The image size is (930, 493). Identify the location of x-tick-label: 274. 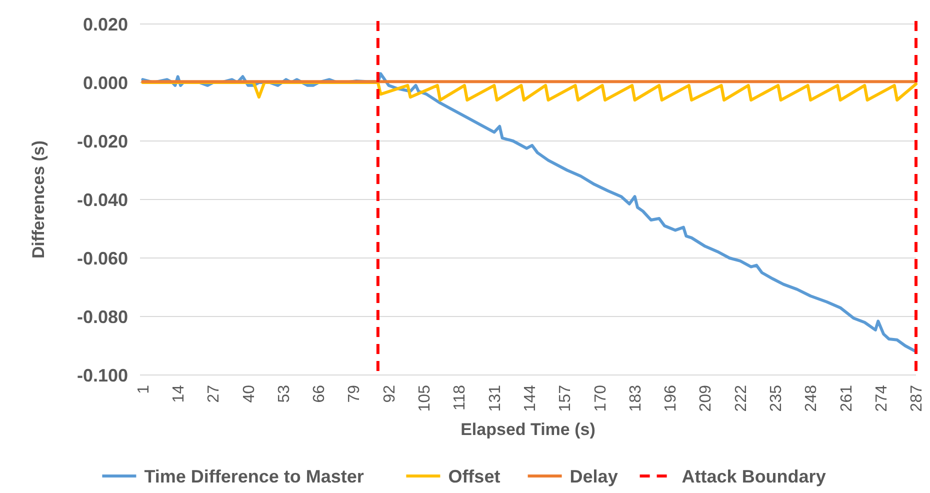
(881, 398).